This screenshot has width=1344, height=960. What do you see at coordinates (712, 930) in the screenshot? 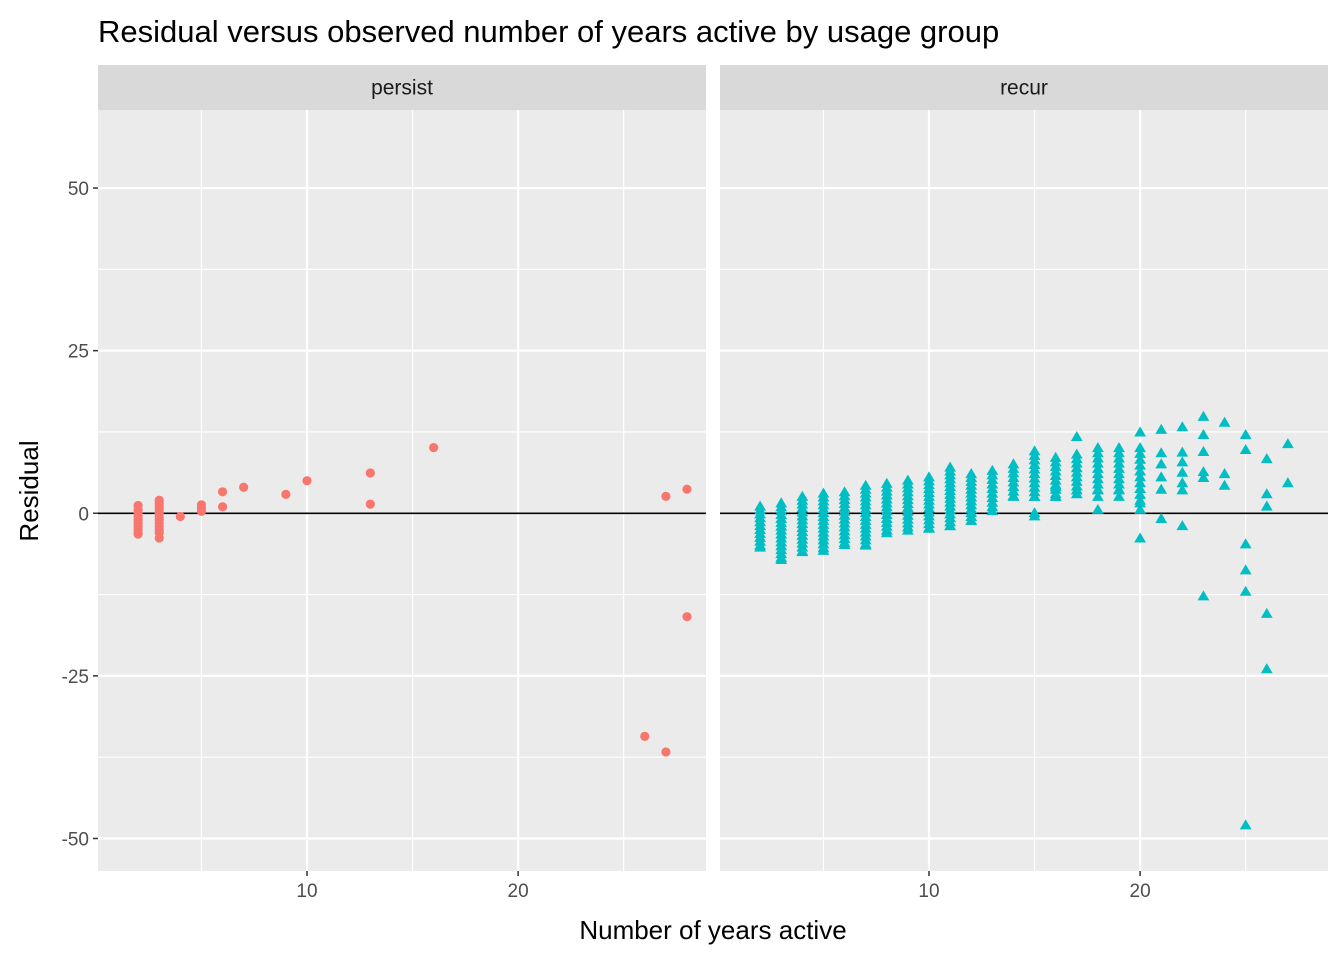
I see `x-axis-title: Number of years active` at bounding box center [712, 930].